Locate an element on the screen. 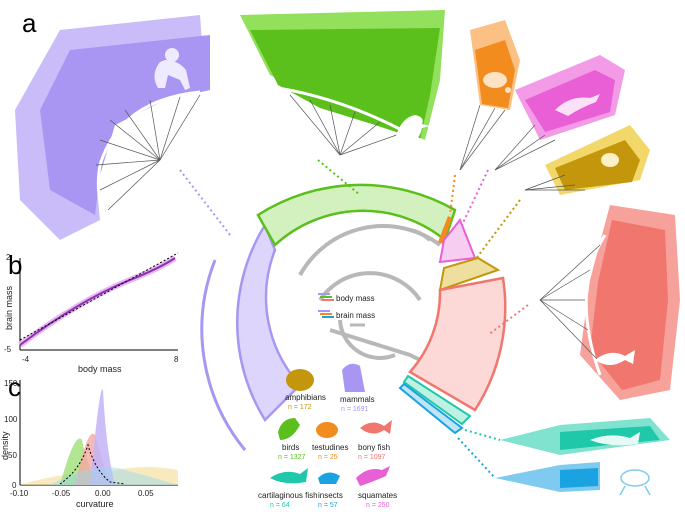  insects-connector is located at coordinates (476, 458).